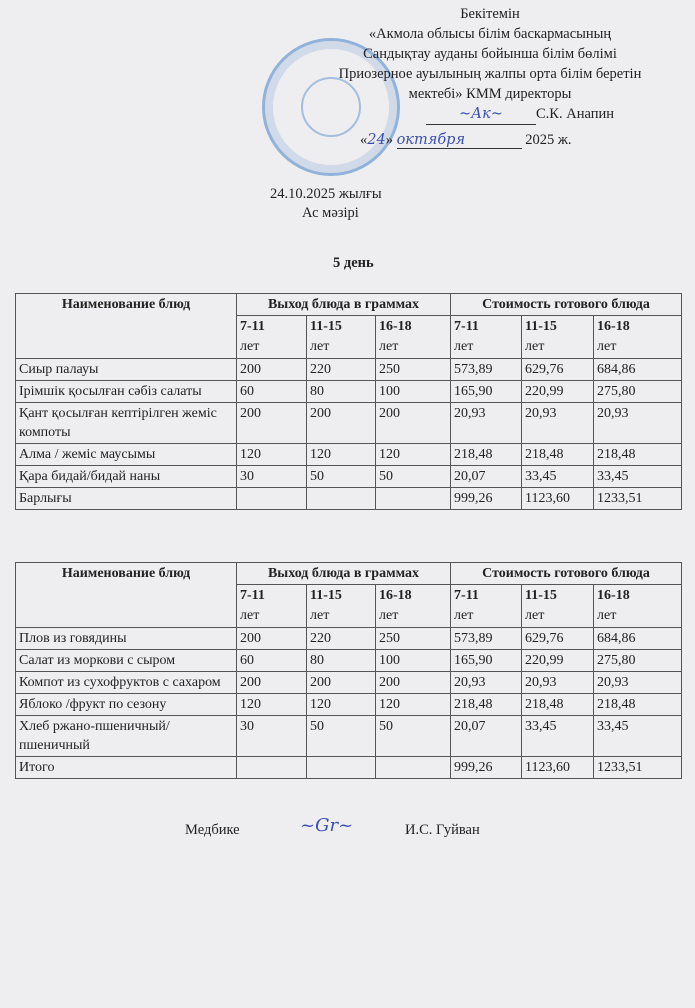 The image size is (695, 1008). Describe the element at coordinates (126, 423) in the screenshot. I see `dish-name: Қант қосылған кептірілген жеміс компоты` at that location.